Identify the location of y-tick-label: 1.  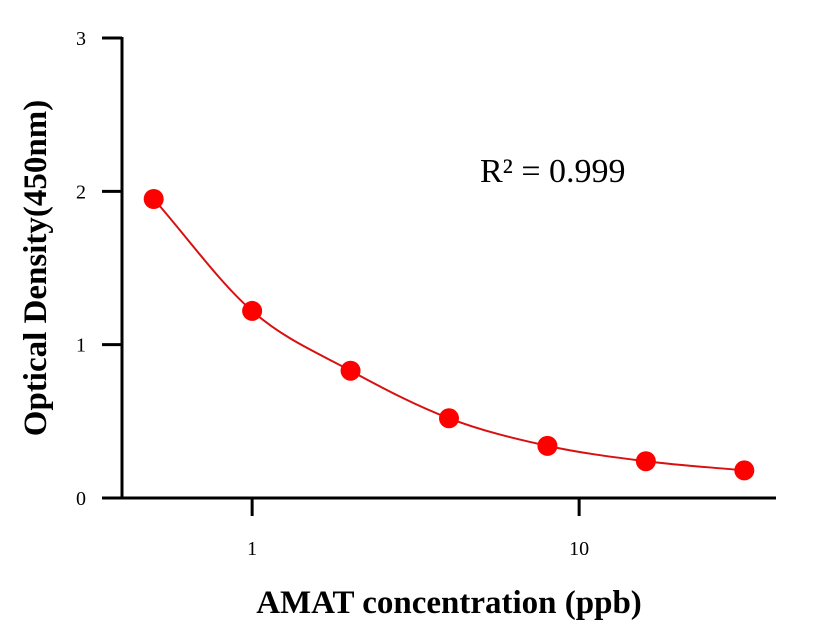
(81, 346).